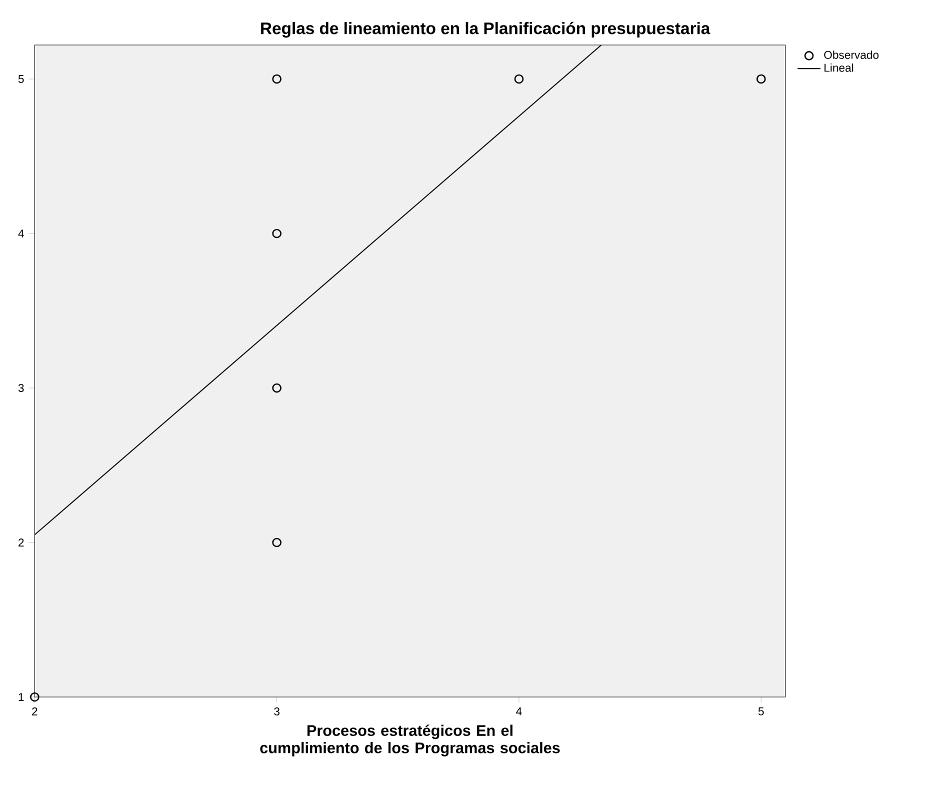 The width and height of the screenshot is (952, 793). Describe the element at coordinates (21, 79) in the screenshot. I see `y-tick-label: 5` at that location.